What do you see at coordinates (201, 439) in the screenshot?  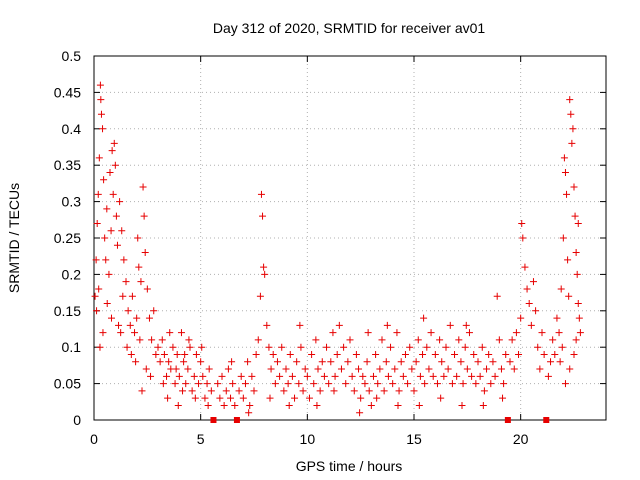 I see `x-tick-label: 5` at bounding box center [201, 439].